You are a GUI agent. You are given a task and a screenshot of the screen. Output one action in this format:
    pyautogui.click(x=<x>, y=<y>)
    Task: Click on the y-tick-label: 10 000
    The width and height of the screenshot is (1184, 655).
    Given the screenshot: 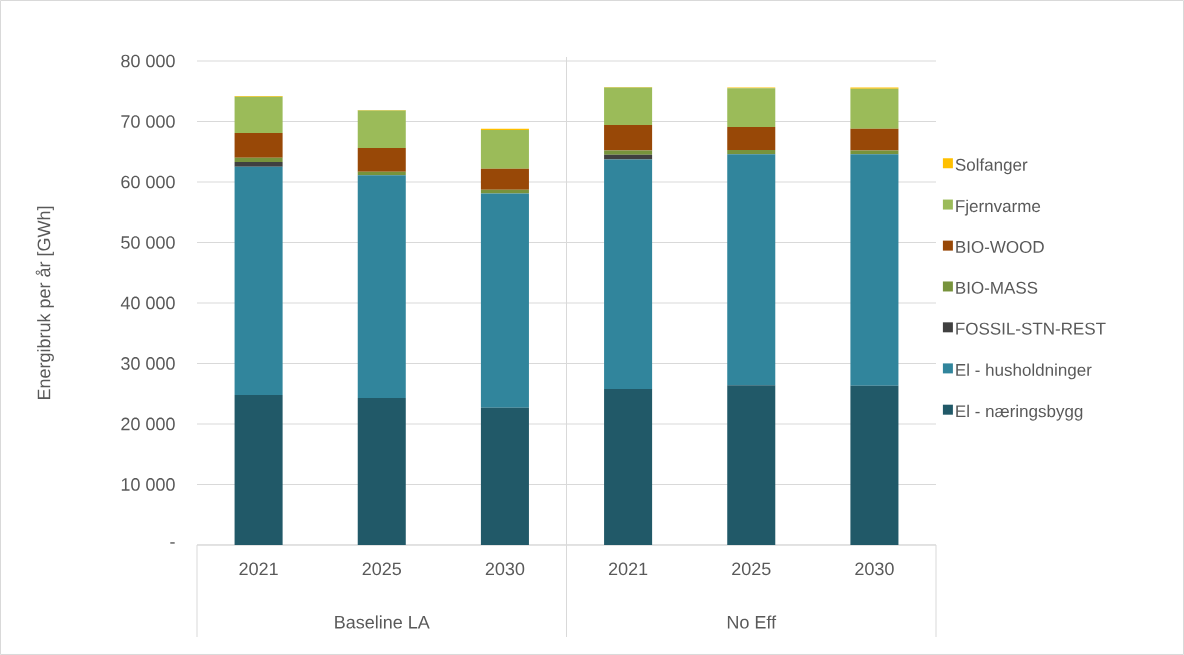 What is the action you would take?
    pyautogui.click(x=148, y=484)
    